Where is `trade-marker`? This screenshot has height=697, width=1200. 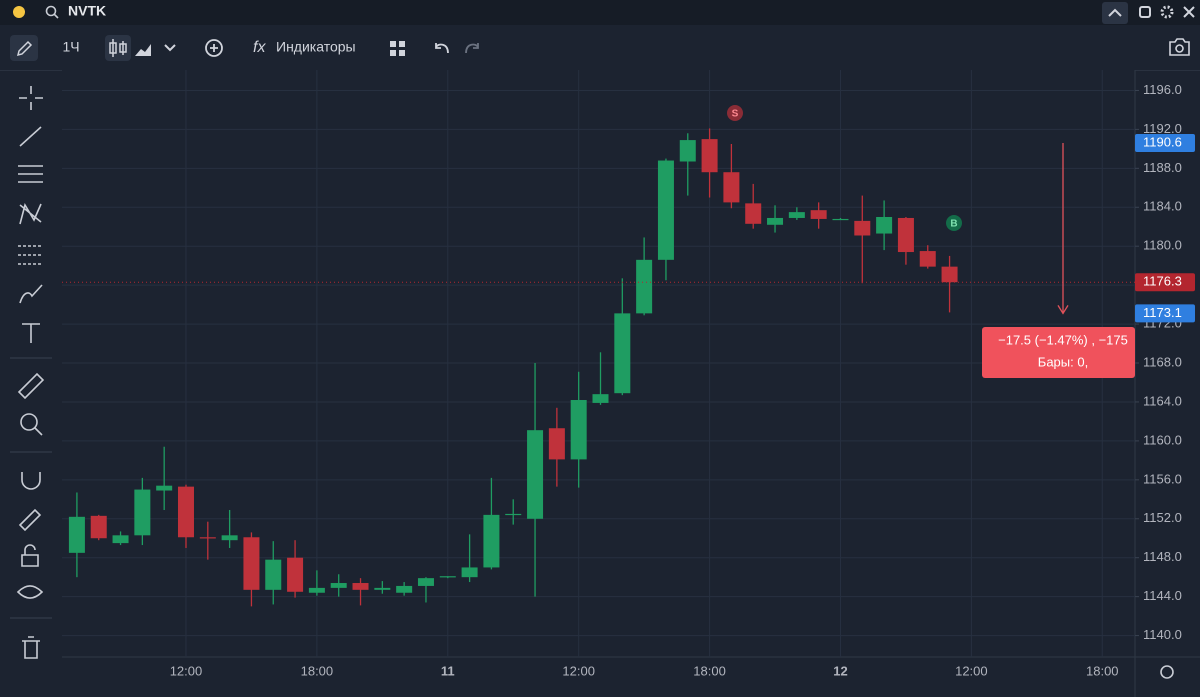
trade-marker is located at coordinates (954, 223).